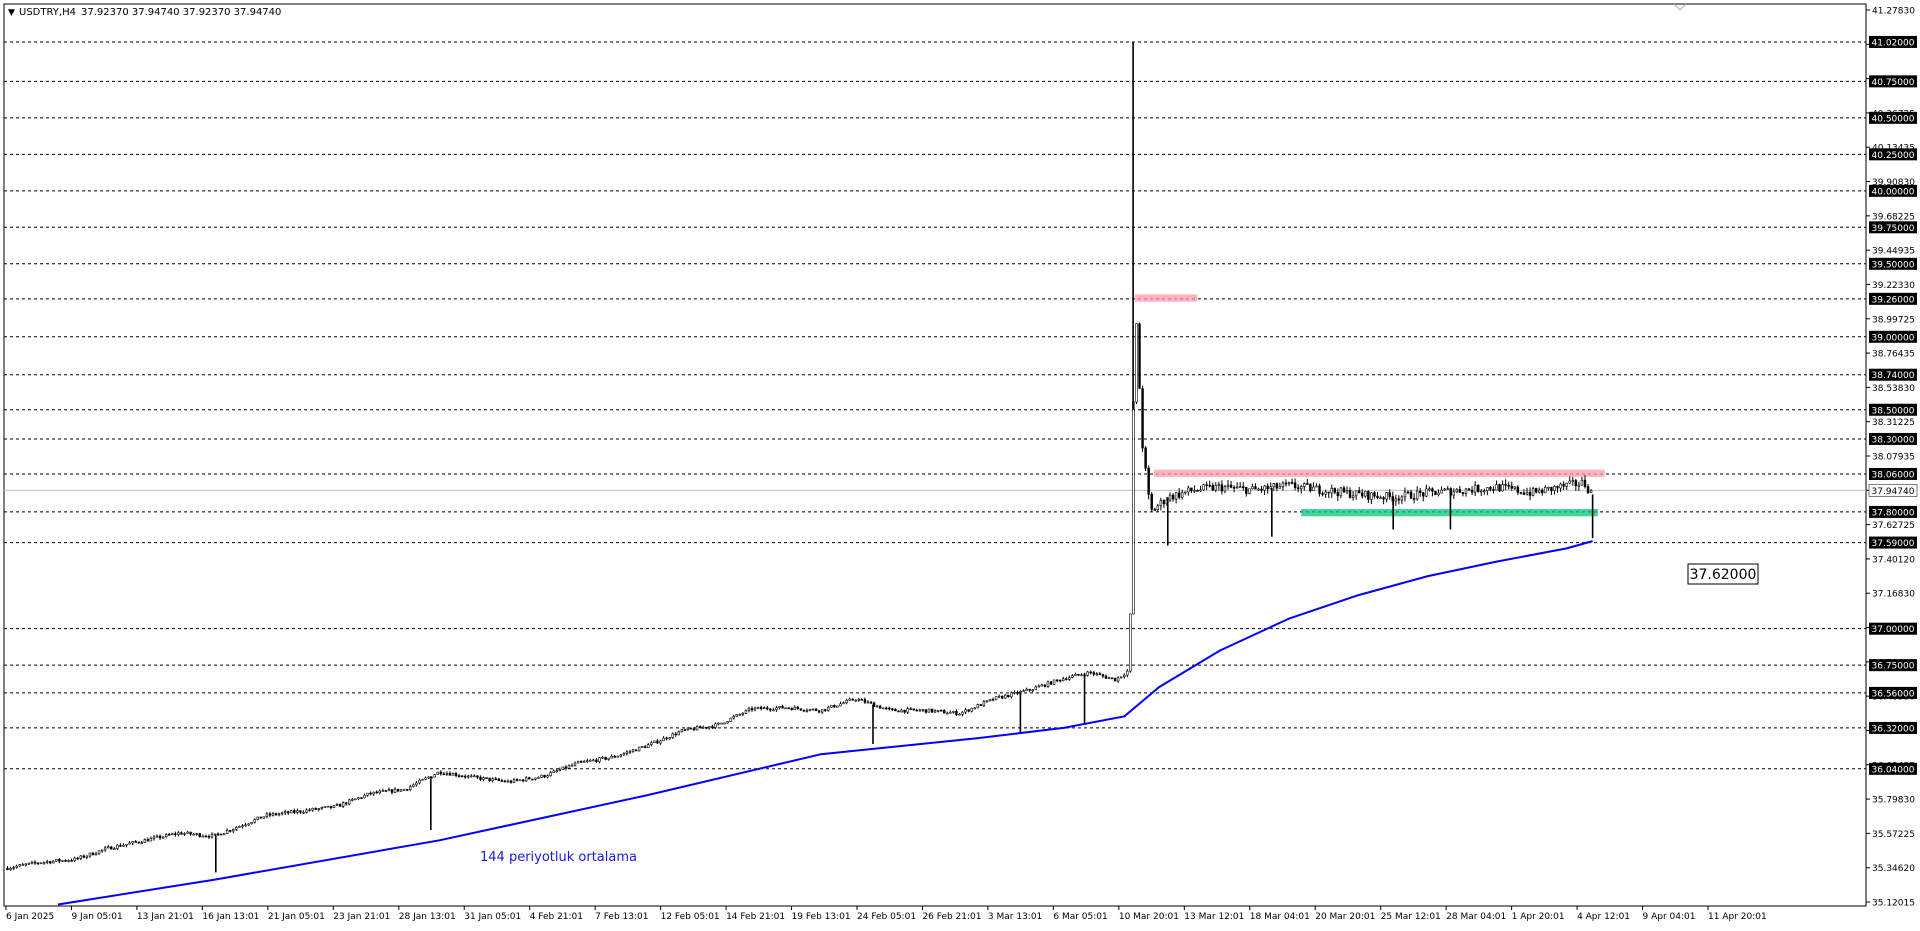  What do you see at coordinates (1893, 492) in the screenshot?
I see `current-price-label: 37.94740` at bounding box center [1893, 492].